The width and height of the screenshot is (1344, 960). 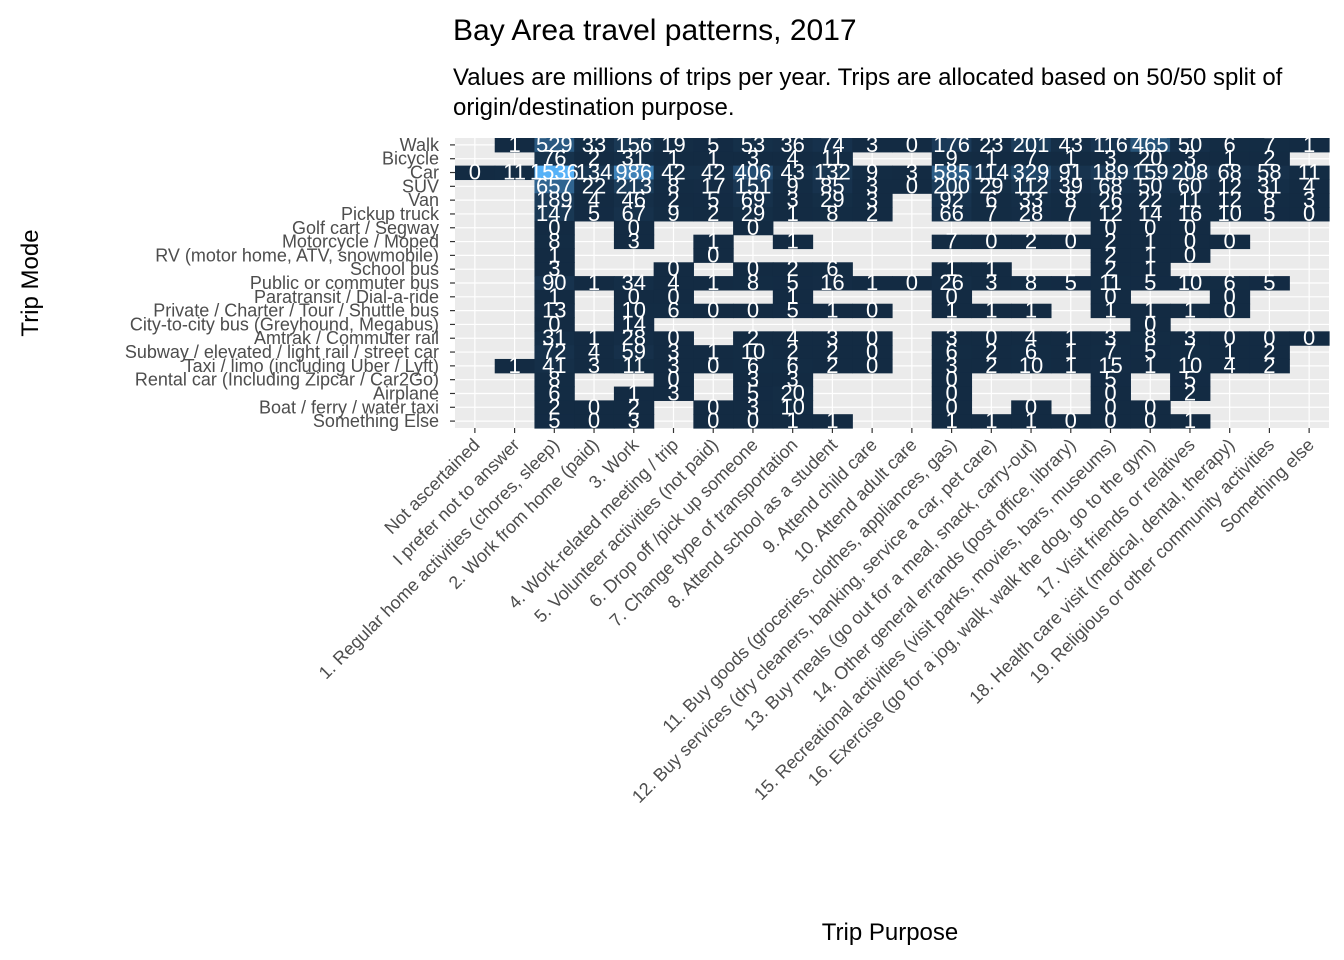 I want to click on cell-value-label: 66, so click(x=951, y=213).